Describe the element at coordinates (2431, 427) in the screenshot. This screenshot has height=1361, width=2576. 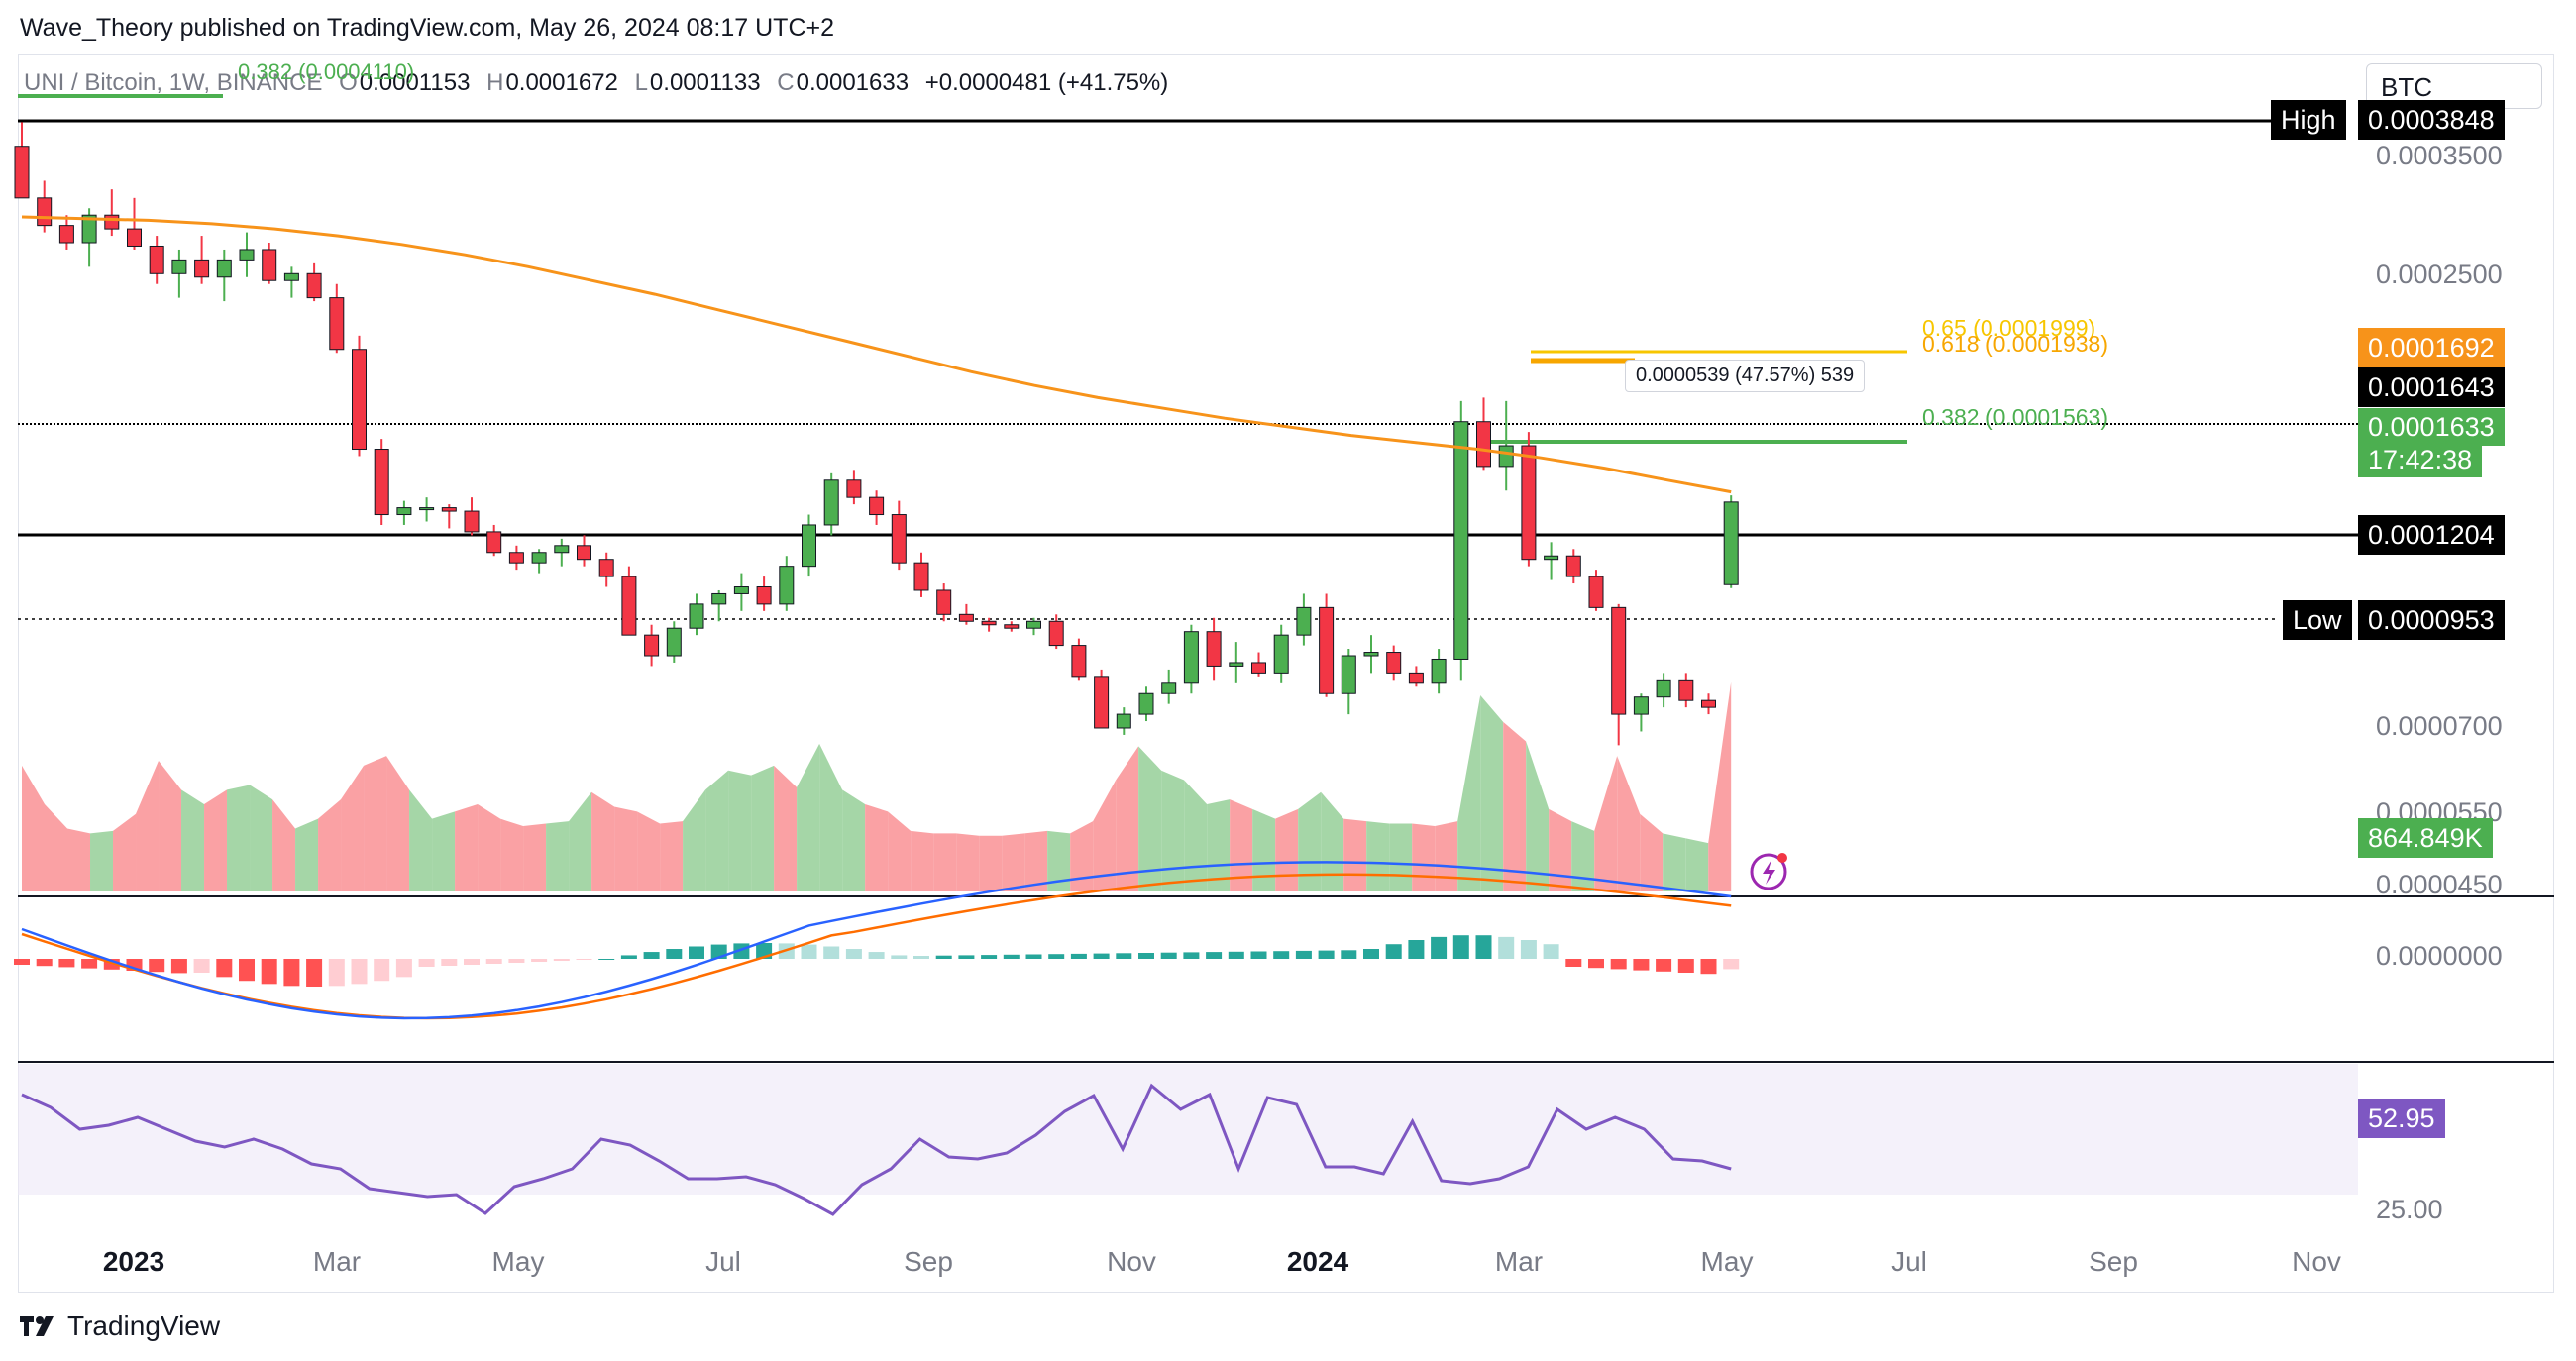
I see `last-price-tag: 0.0001633` at that location.